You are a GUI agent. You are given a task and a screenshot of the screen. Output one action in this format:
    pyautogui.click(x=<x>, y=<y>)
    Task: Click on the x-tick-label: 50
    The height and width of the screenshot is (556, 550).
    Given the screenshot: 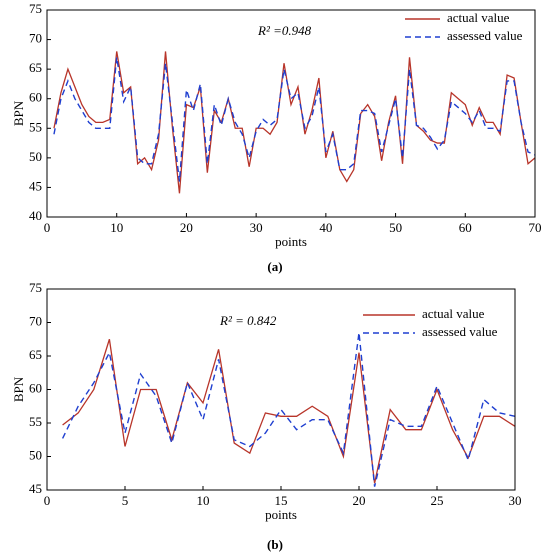 What is the action you would take?
    pyautogui.click(x=395, y=227)
    